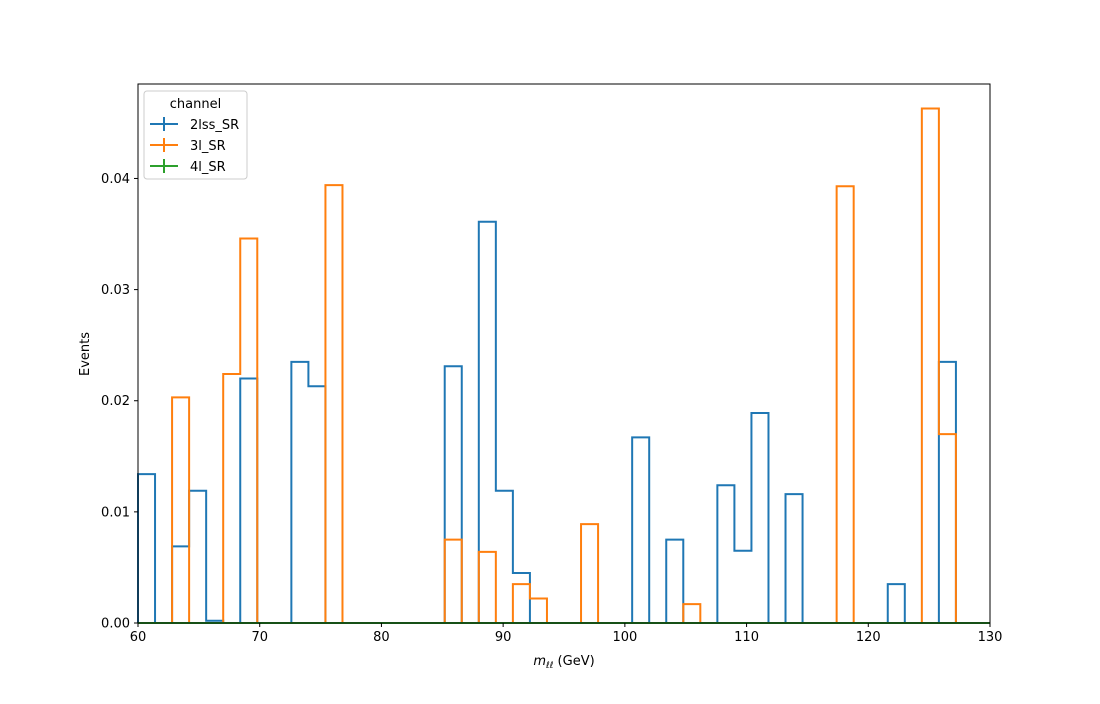  I want to click on x-axis-label: mℓℓ (GeV), so click(563, 662).